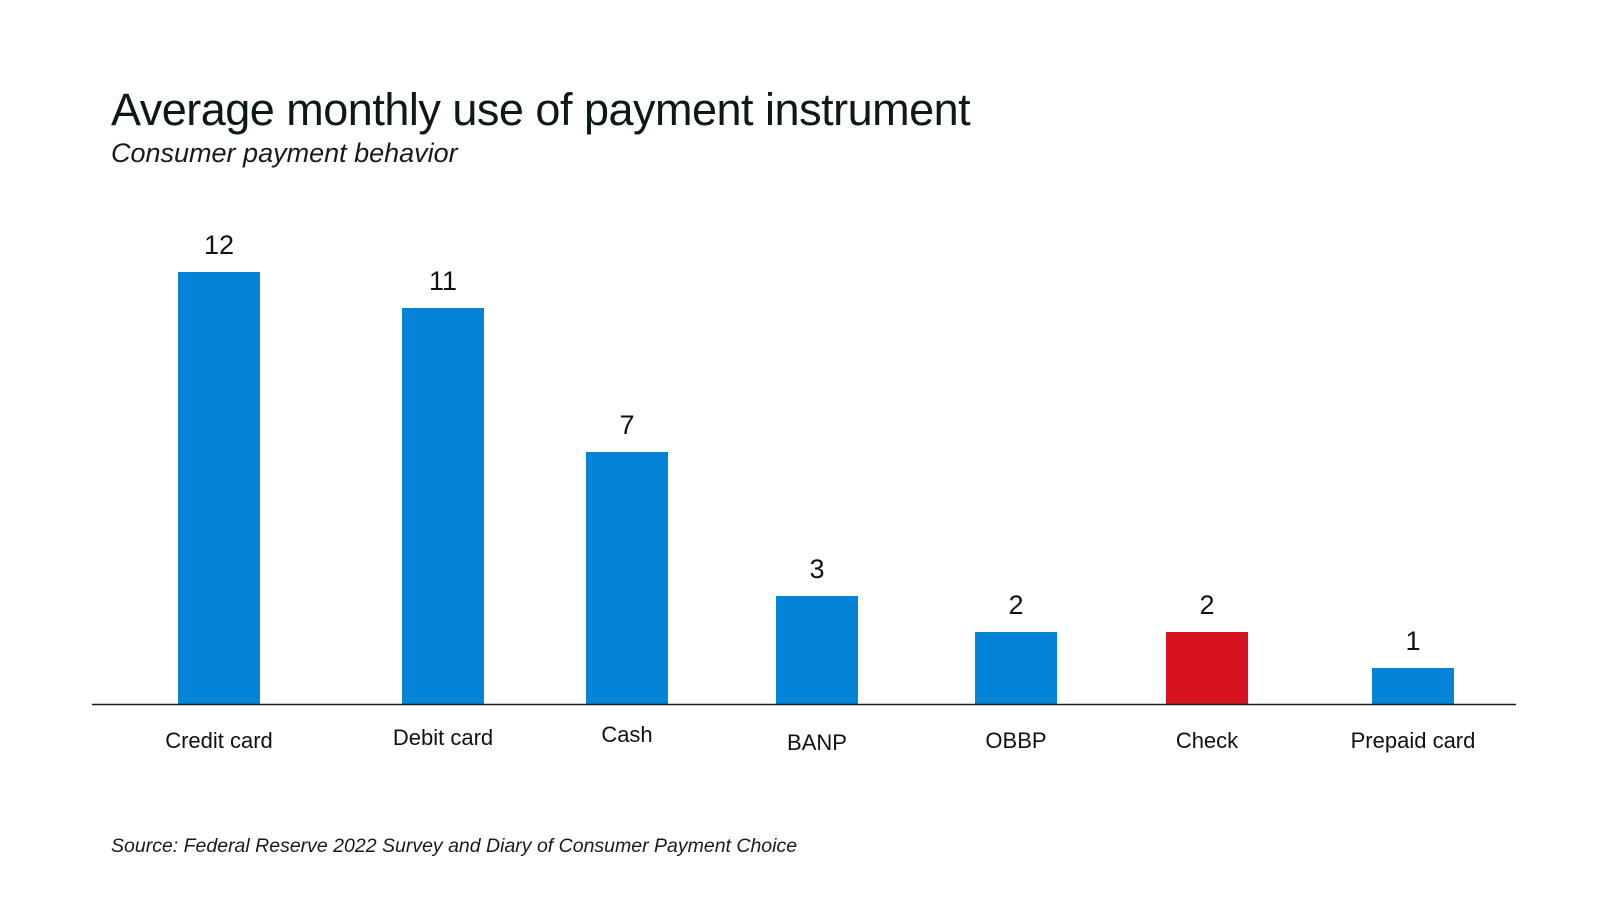 The height and width of the screenshot is (900, 1600). What do you see at coordinates (219, 740) in the screenshot?
I see `category-label-credit-card: Credit card` at bounding box center [219, 740].